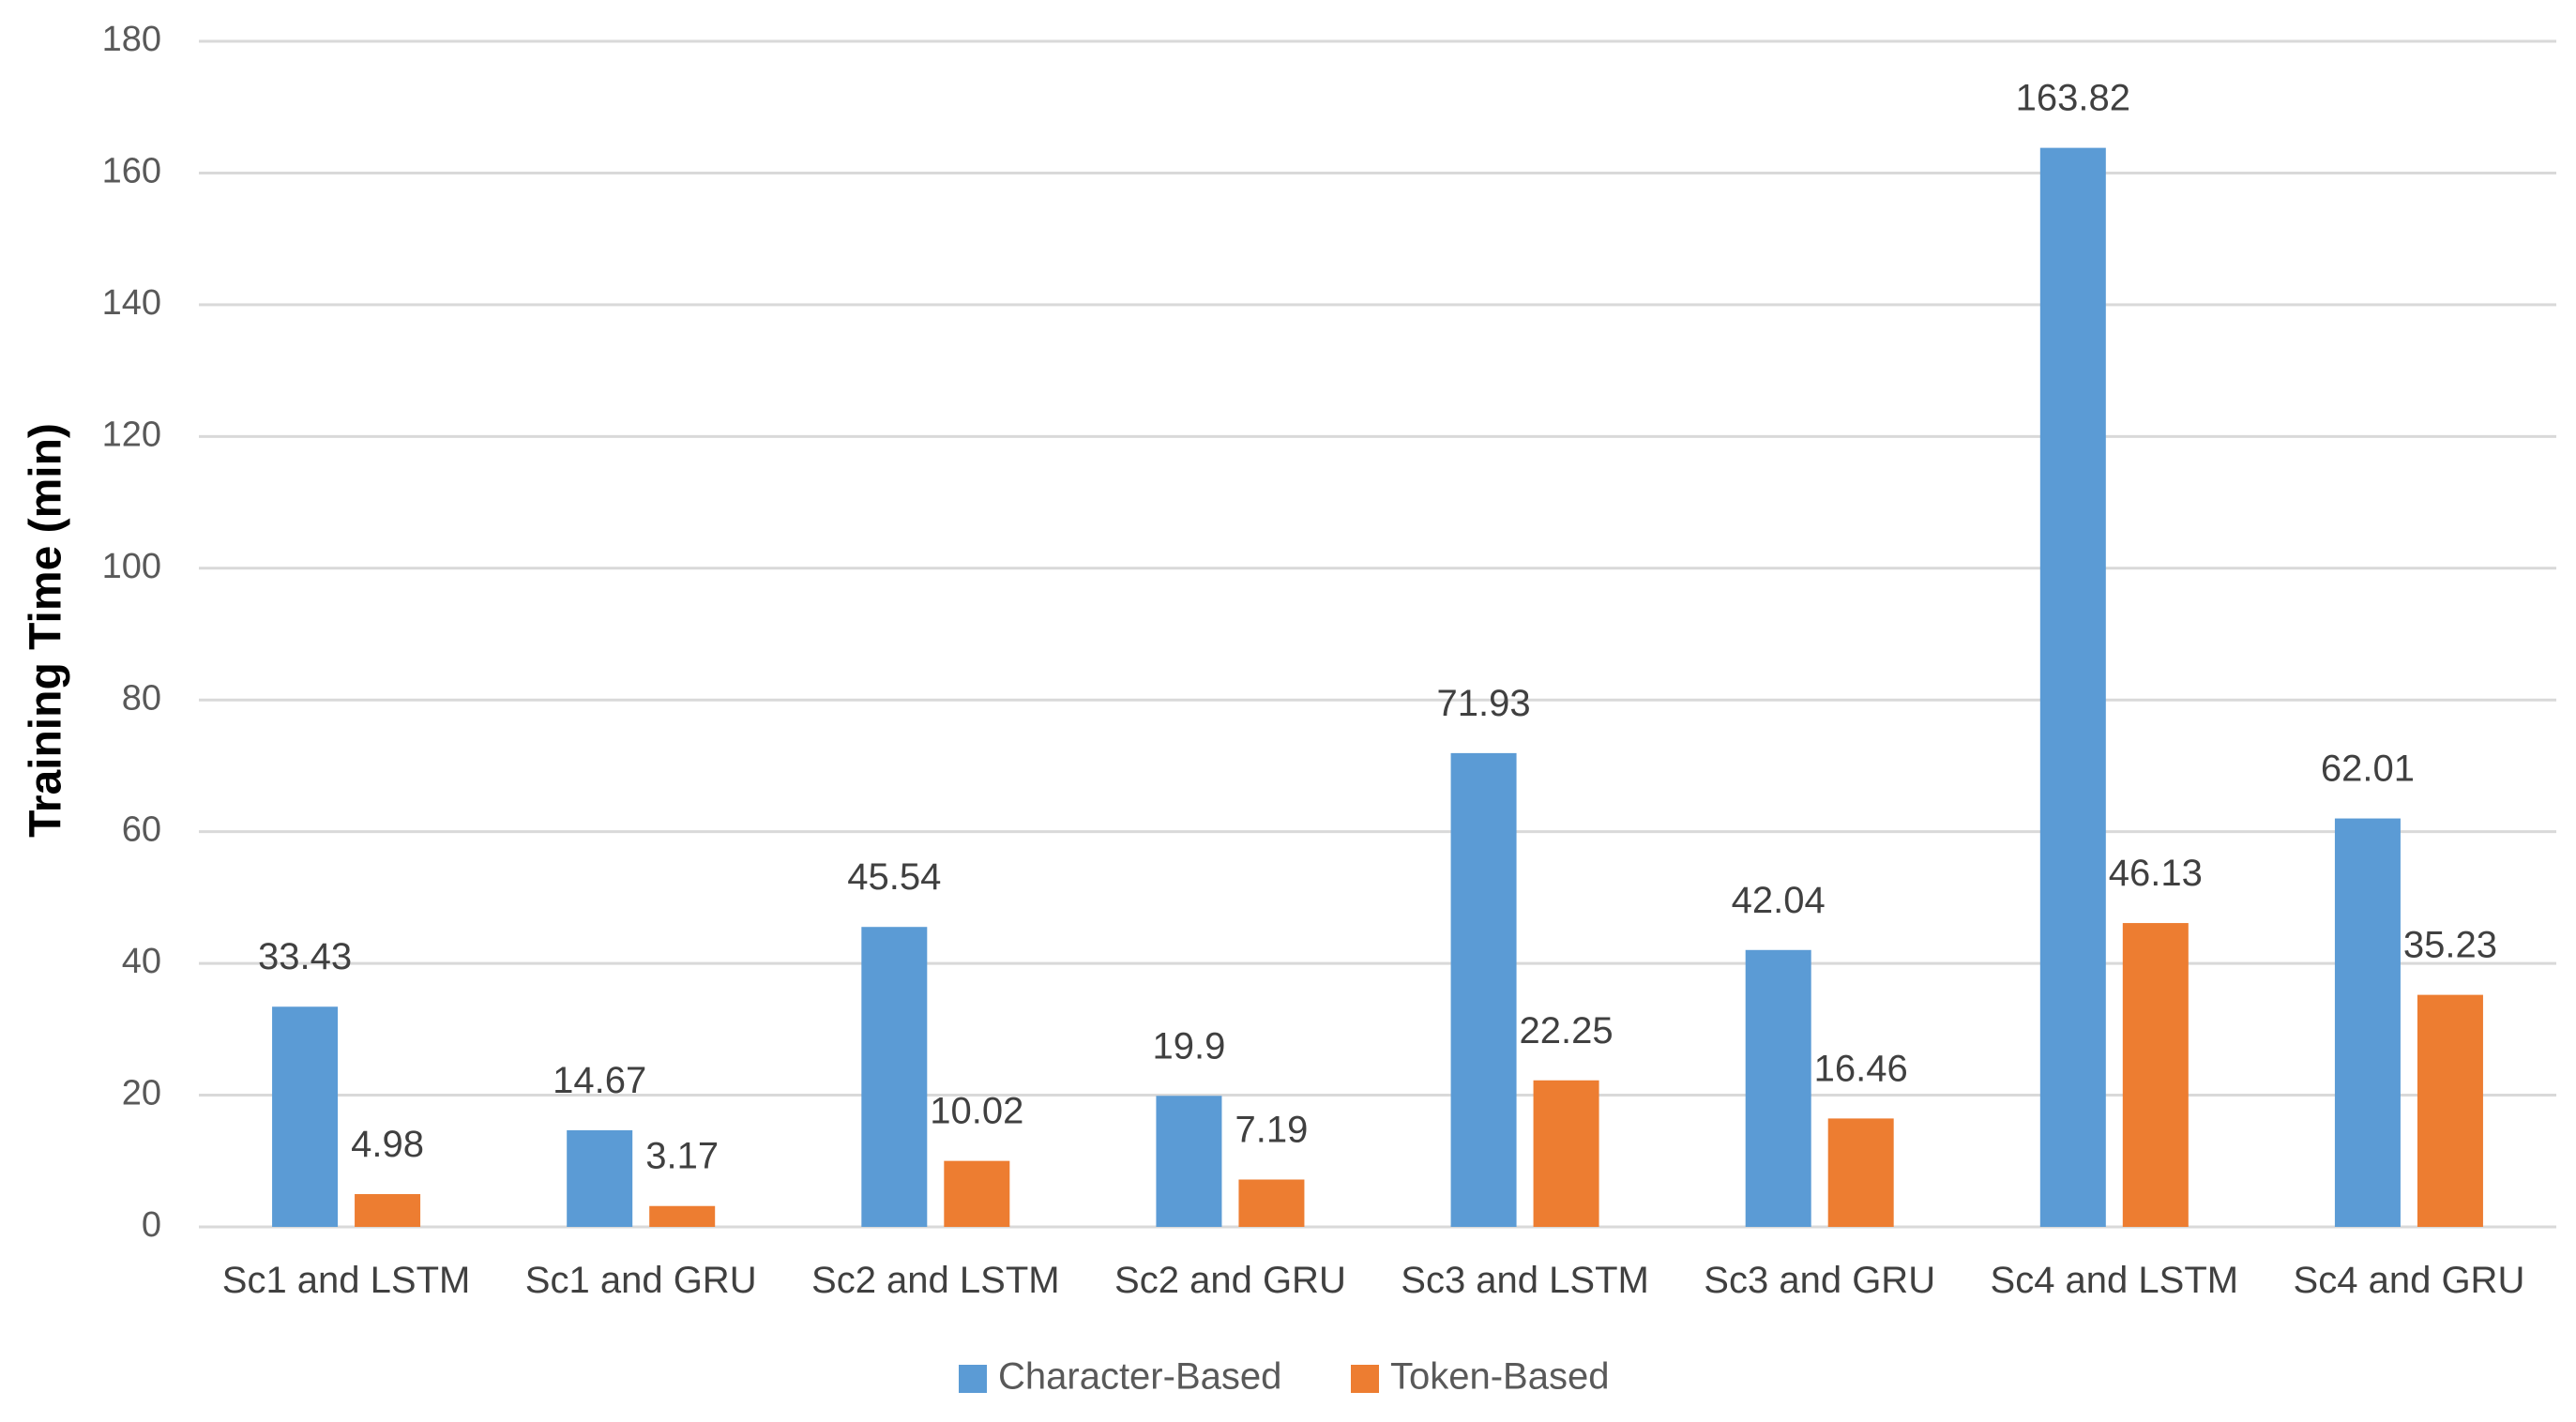  What do you see at coordinates (1861, 1068) in the screenshot?
I see `data-label: 16.46` at bounding box center [1861, 1068].